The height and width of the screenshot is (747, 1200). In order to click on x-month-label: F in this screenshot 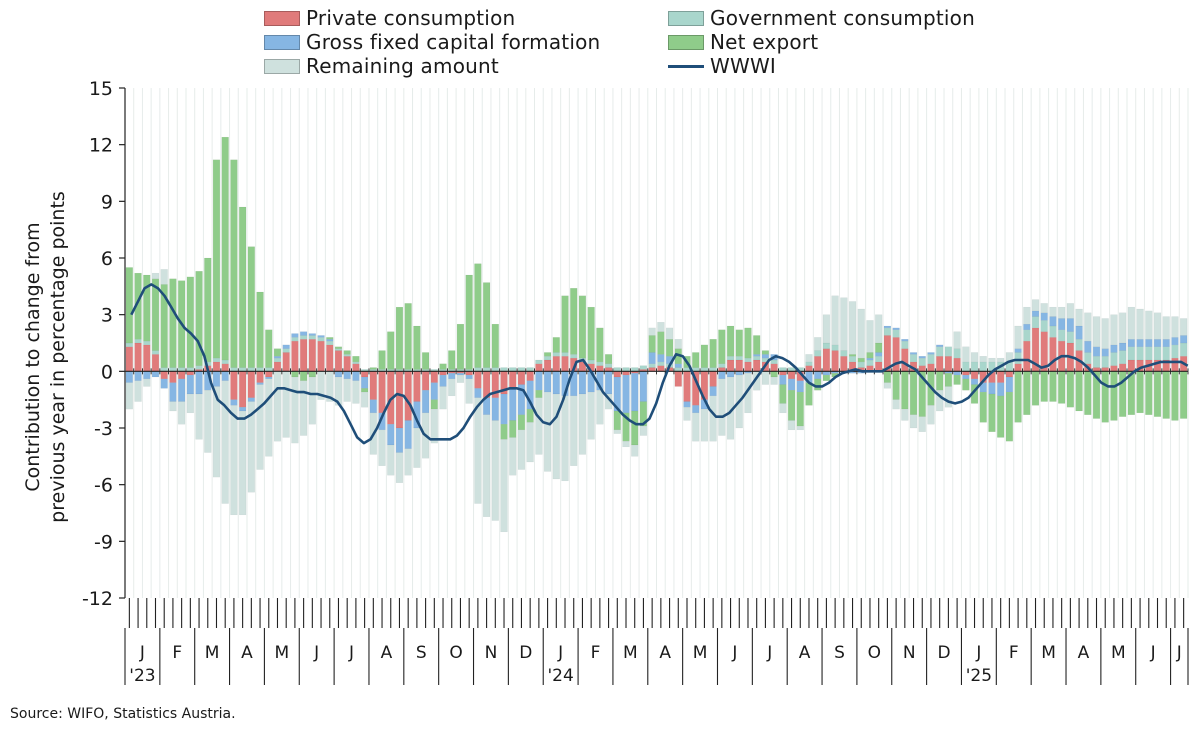, I will do `click(177, 653)`.